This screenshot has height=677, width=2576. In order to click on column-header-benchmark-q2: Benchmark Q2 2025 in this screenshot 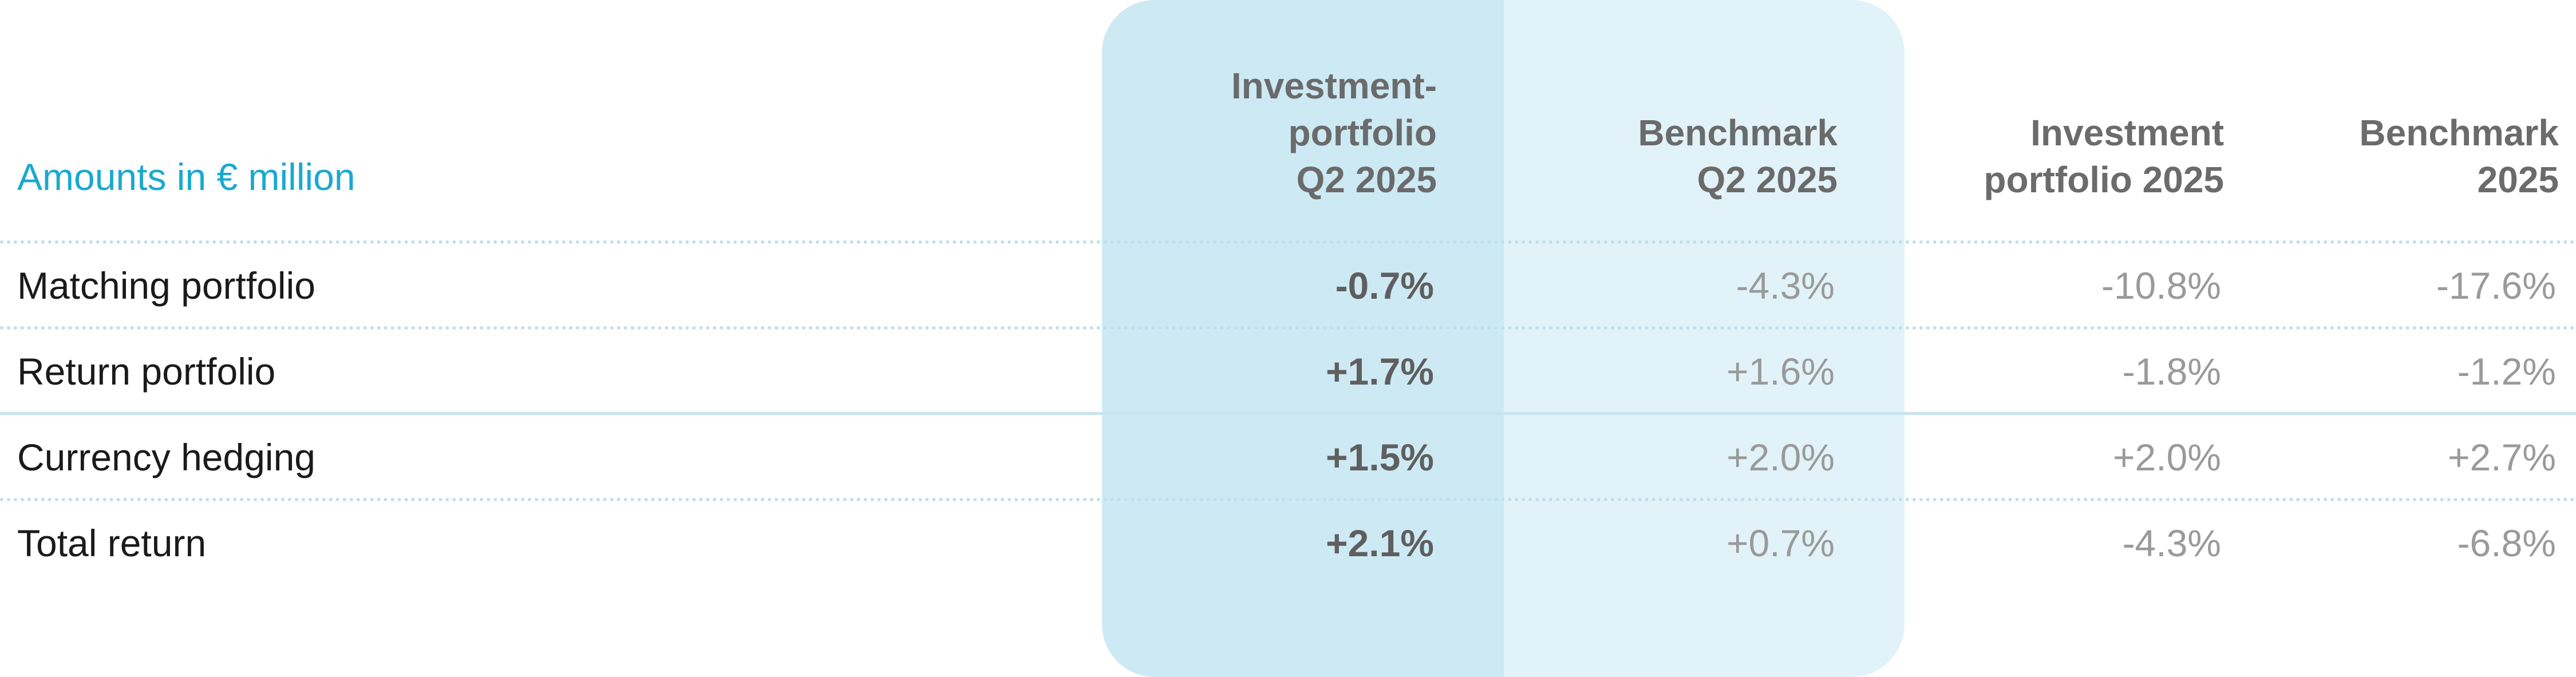, I will do `click(1671, 131)`.